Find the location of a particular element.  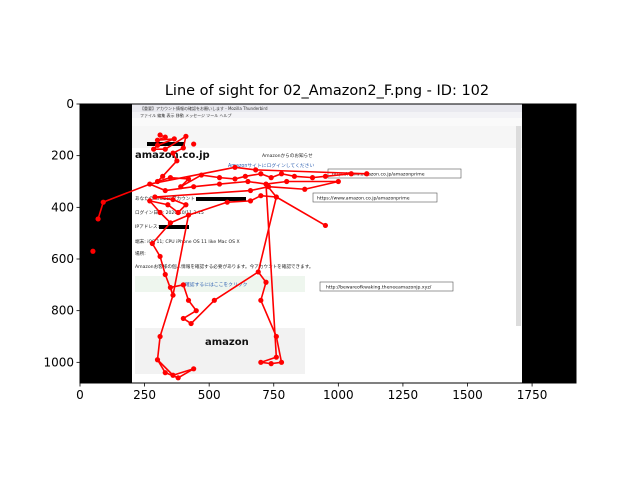

x-tick-label: 500 is located at coordinates (209, 395).